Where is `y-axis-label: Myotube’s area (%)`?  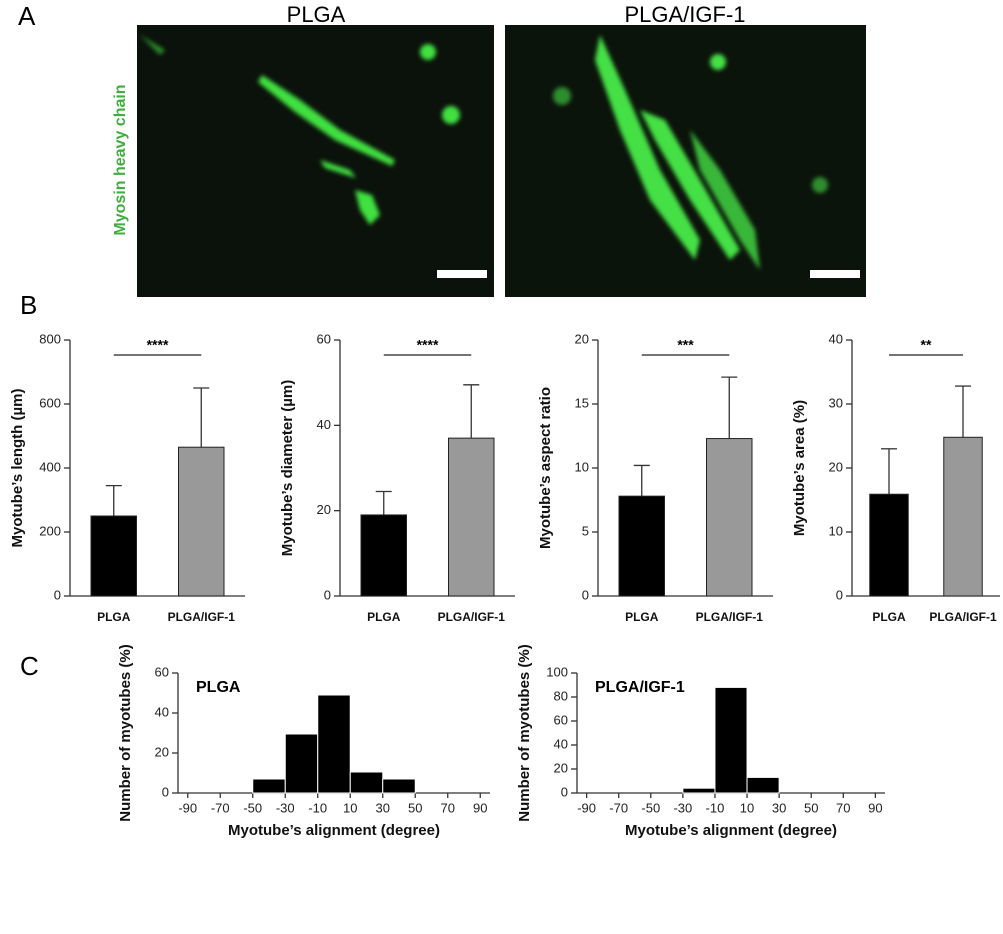
y-axis-label: Myotube’s area (%) is located at coordinates (799, 468).